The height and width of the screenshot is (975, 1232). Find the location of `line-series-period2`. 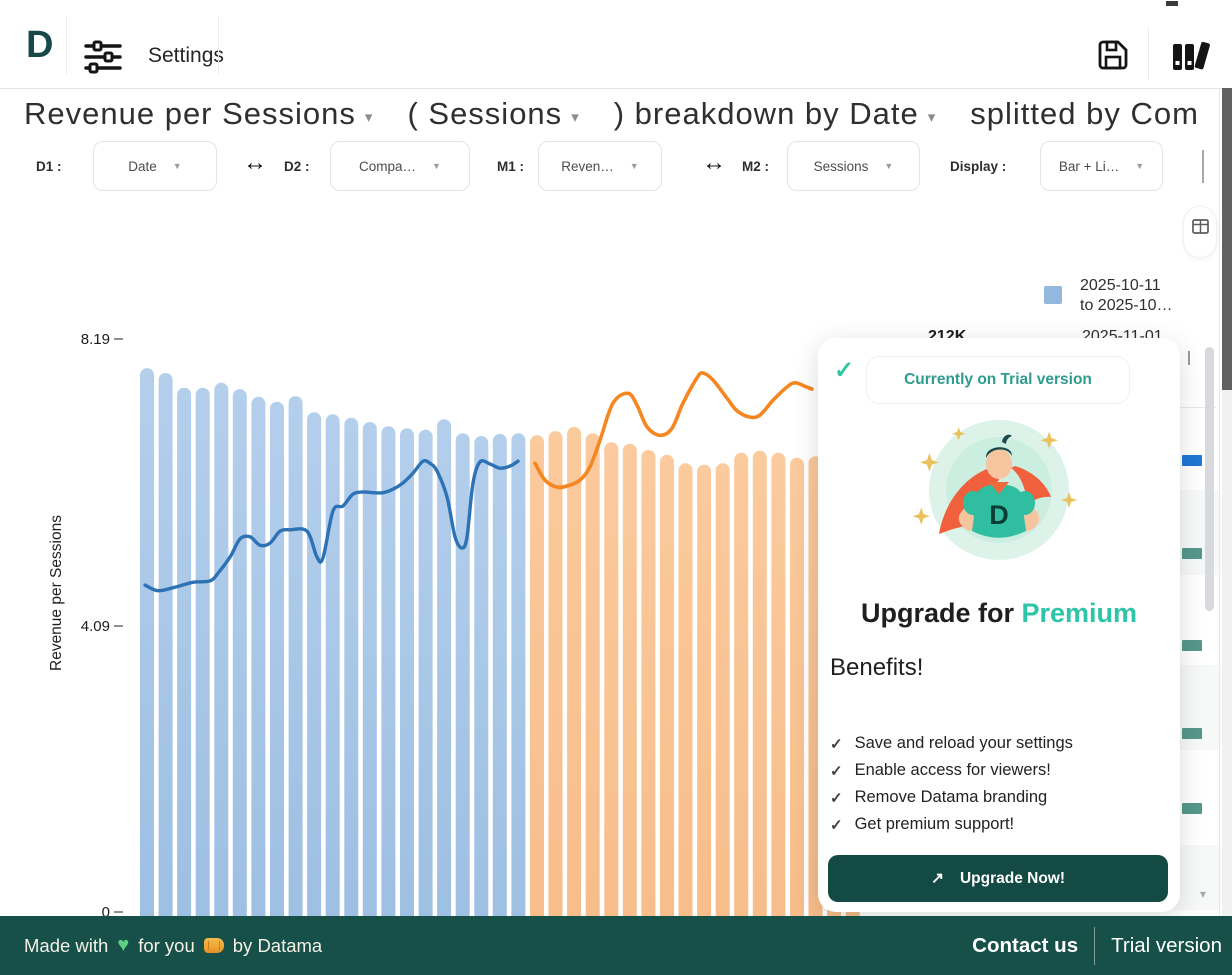

line-series-period2 is located at coordinates (673, 430).